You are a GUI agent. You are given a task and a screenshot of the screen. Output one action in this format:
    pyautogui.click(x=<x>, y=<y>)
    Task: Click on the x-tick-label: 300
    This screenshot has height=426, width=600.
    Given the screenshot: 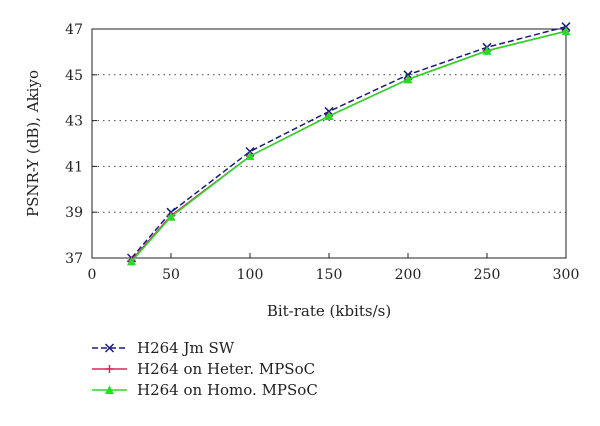 What is the action you would take?
    pyautogui.click(x=566, y=275)
    